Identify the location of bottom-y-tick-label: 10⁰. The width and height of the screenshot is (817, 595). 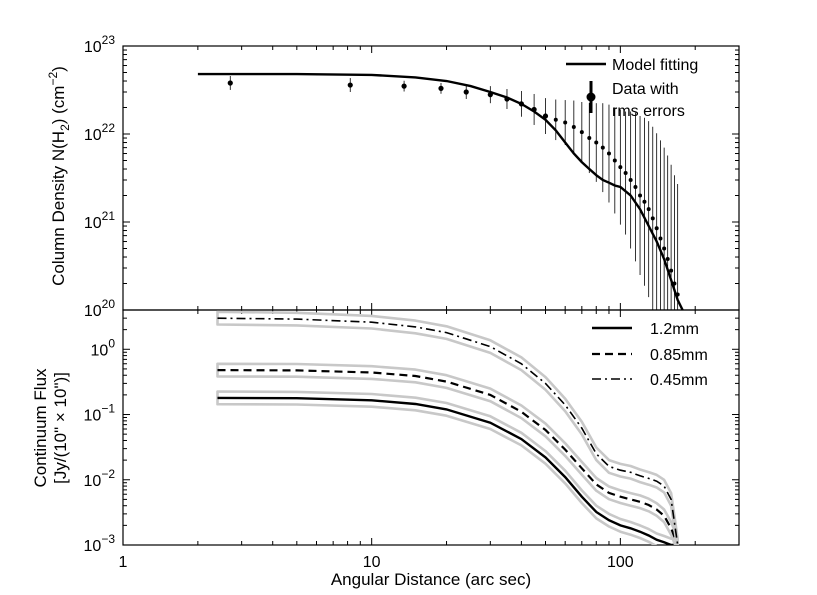
(103, 347).